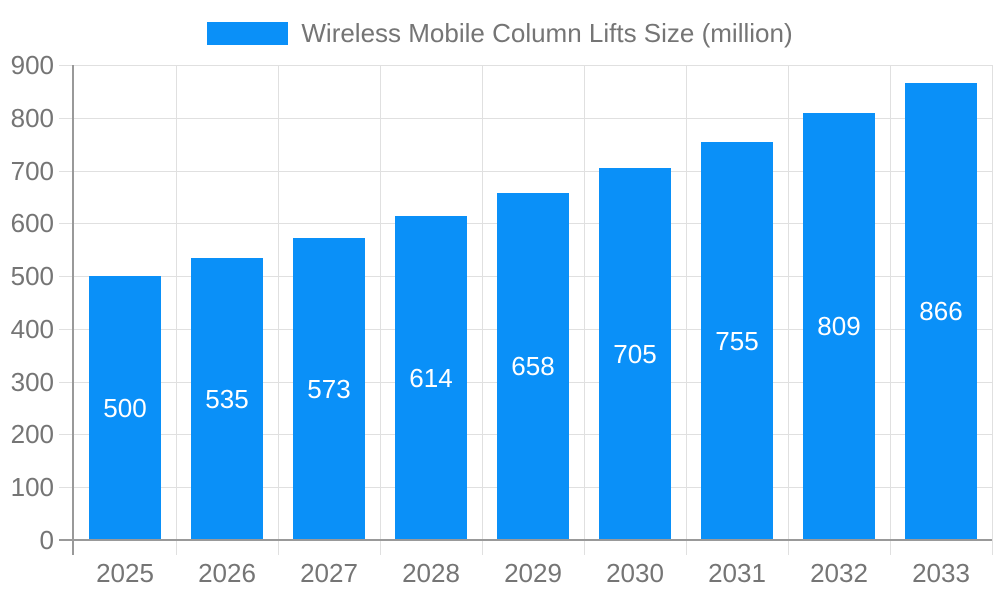 The height and width of the screenshot is (600, 1000). I want to click on bar-value-label: 658, so click(533, 366).